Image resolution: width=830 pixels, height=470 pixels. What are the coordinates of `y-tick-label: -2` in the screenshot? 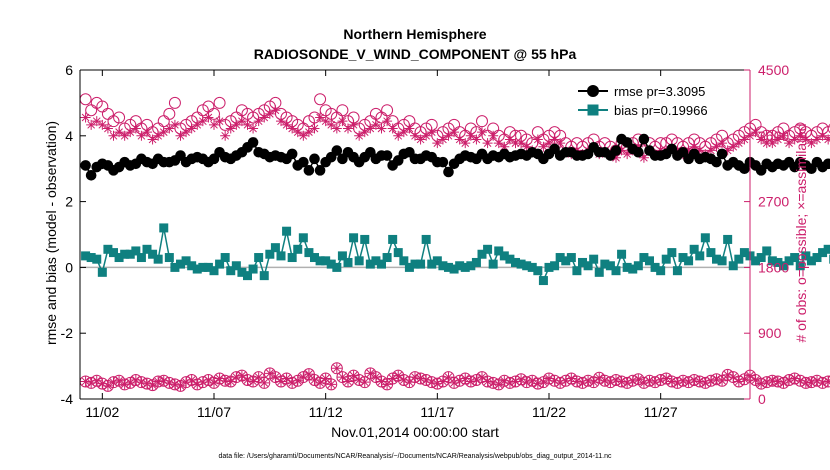 It's located at (67, 333).